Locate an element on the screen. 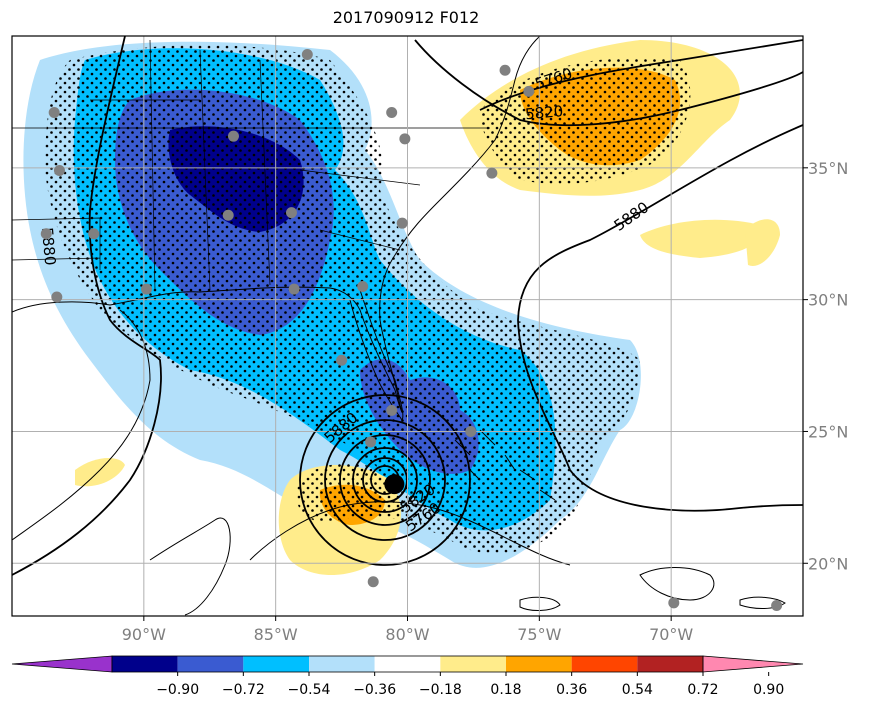  anomaly-yellow-atl2 is located at coordinates (762, 242).